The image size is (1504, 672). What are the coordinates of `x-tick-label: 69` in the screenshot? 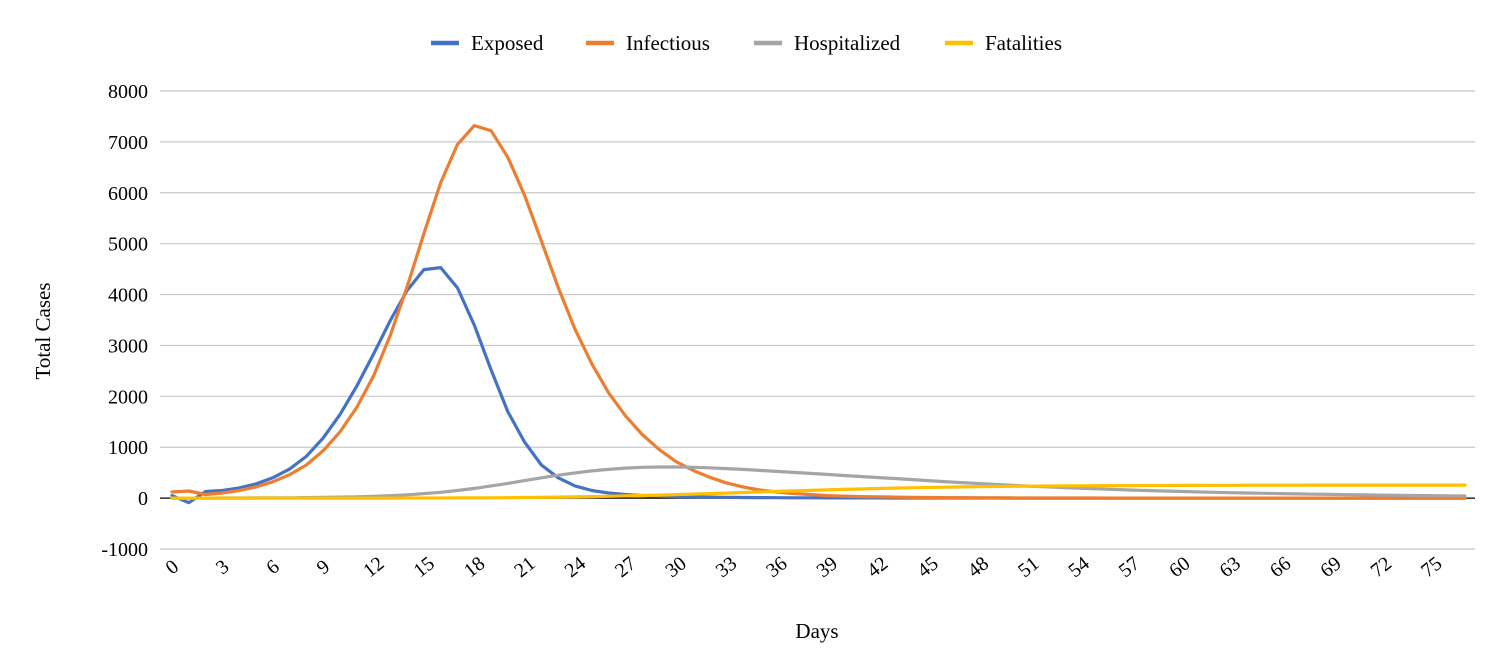 It's located at (1330, 567).